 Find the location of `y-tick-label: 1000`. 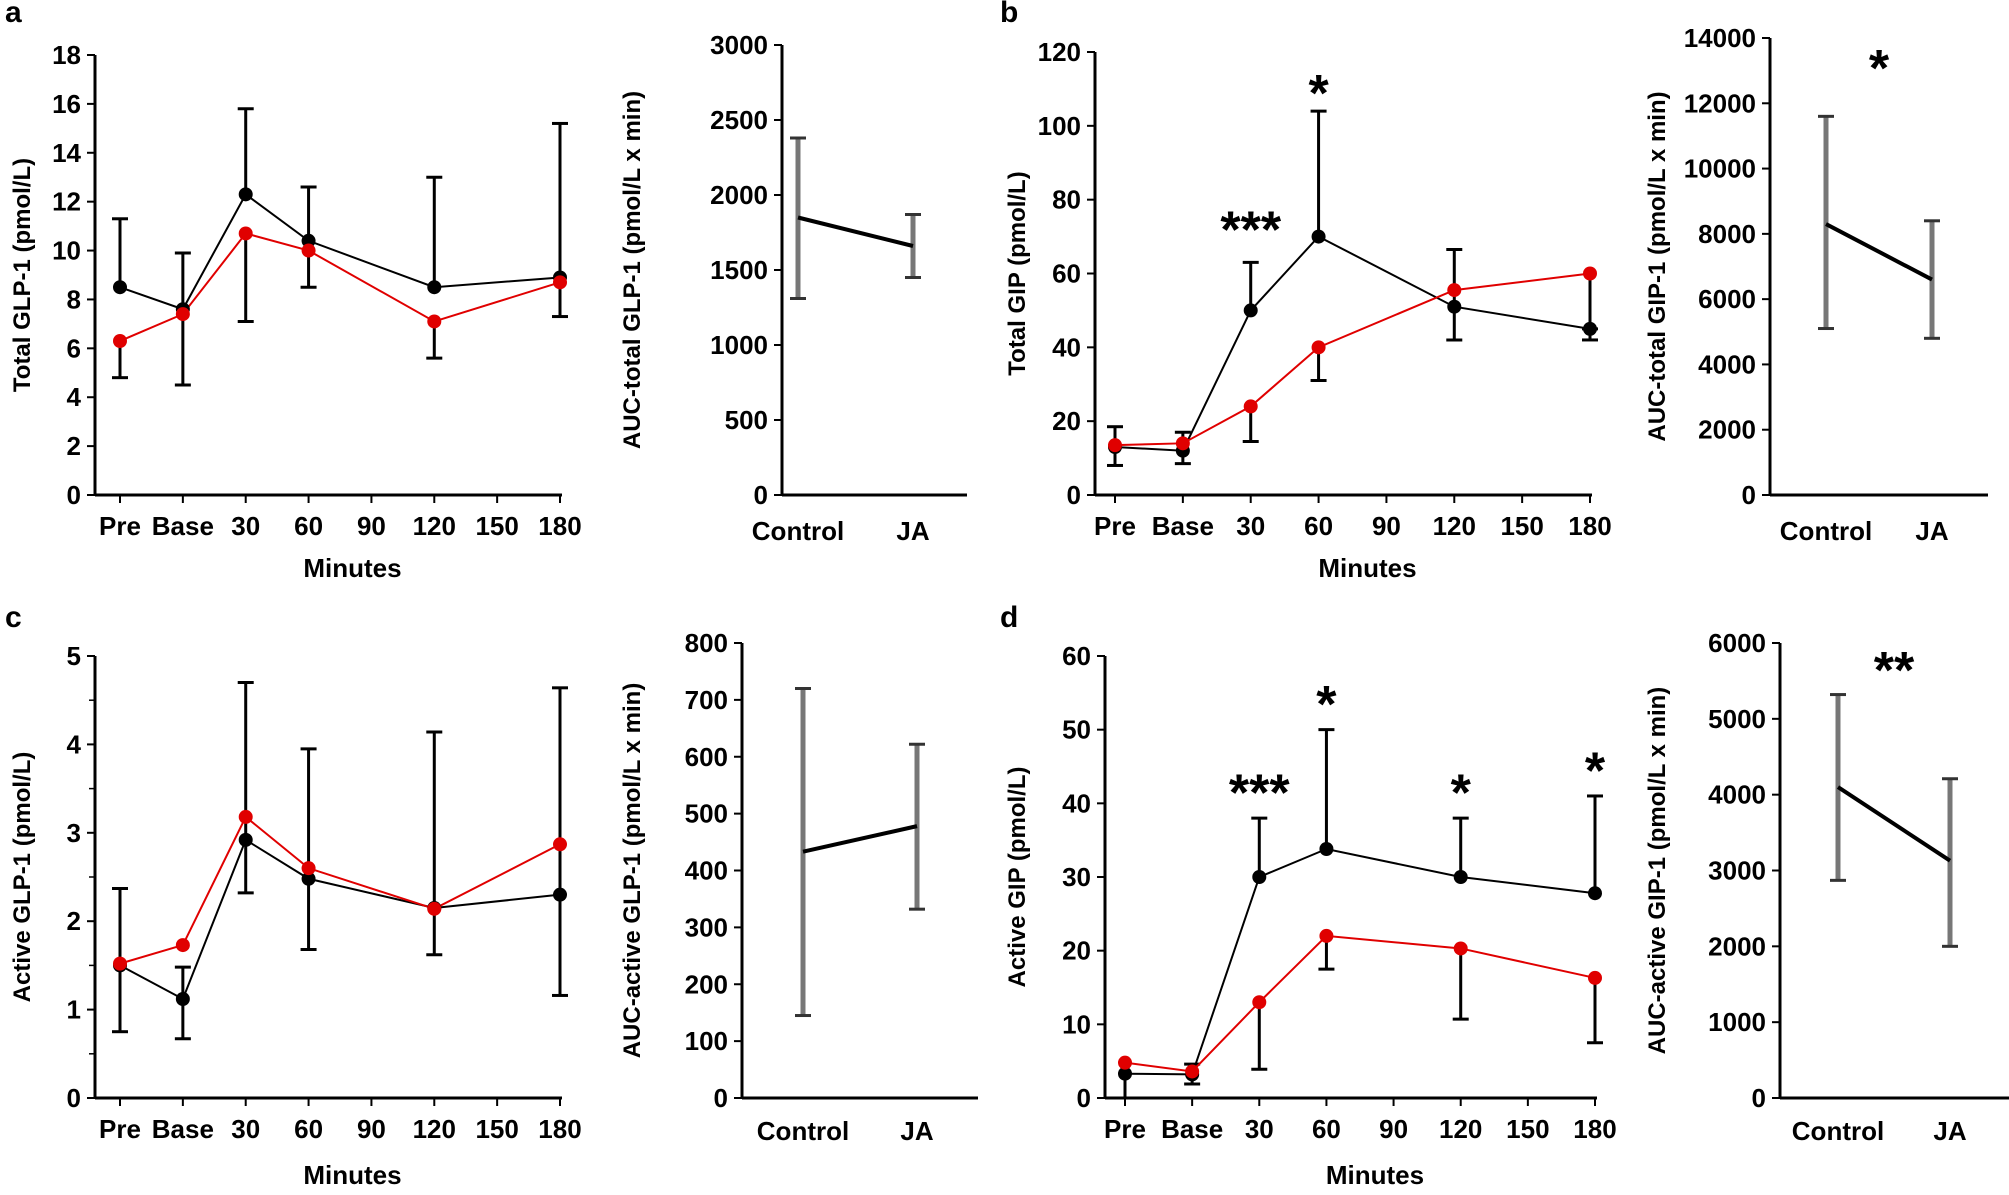

y-tick-label: 1000 is located at coordinates (1737, 1022).